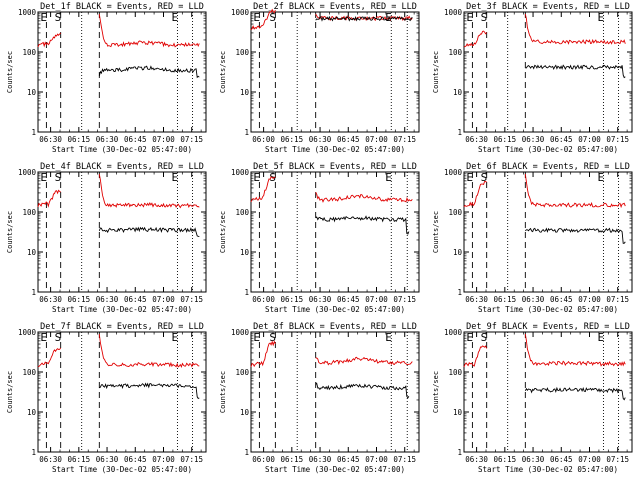 Image resolution: width=640 pixels, height=480 pixels. What do you see at coordinates (335, 167) in the screenshot?
I see `chart-title: Det_5f BLACK = Events, RED = LLD` at bounding box center [335, 167].